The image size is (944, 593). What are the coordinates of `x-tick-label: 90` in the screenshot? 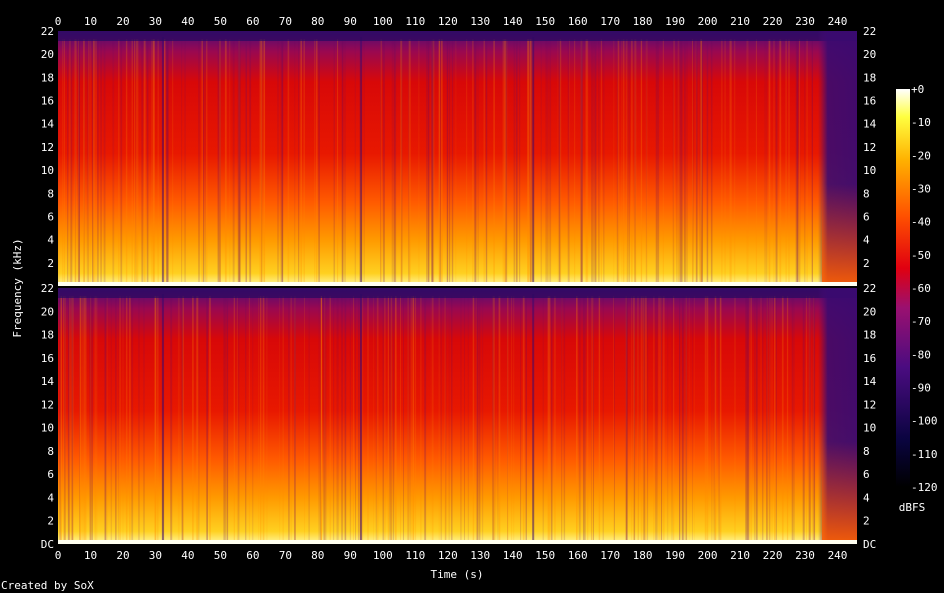 It's located at (350, 555).